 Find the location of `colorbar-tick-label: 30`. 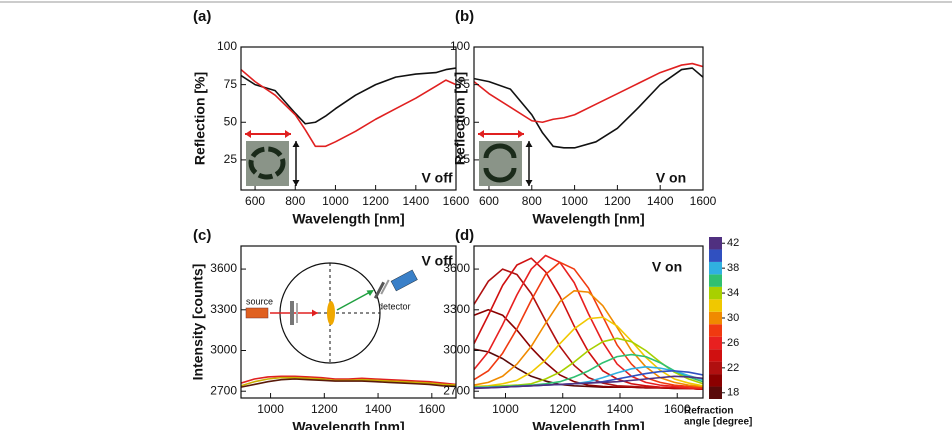

colorbar-tick-label: 30 is located at coordinates (733, 318).